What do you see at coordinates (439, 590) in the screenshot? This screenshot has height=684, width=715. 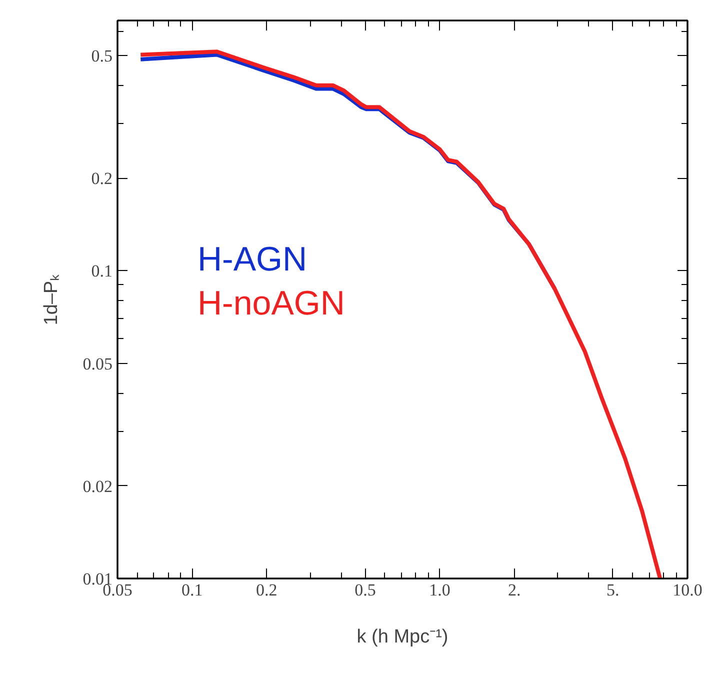 I see `x-tick-label: 1.0` at bounding box center [439, 590].